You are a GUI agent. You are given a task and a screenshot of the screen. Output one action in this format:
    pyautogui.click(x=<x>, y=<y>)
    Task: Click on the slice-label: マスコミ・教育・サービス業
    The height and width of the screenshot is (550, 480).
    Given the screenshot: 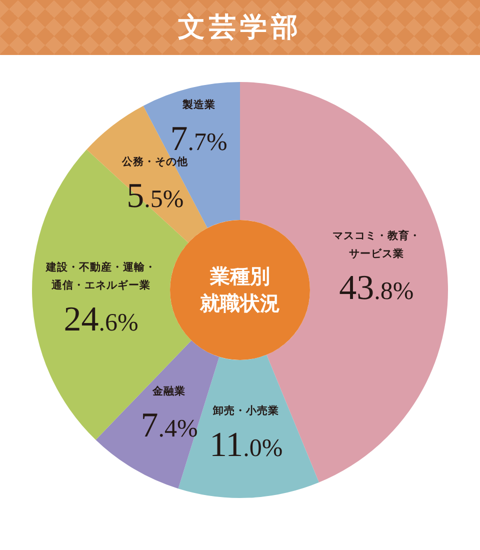 What is the action you would take?
    pyautogui.click(x=376, y=244)
    